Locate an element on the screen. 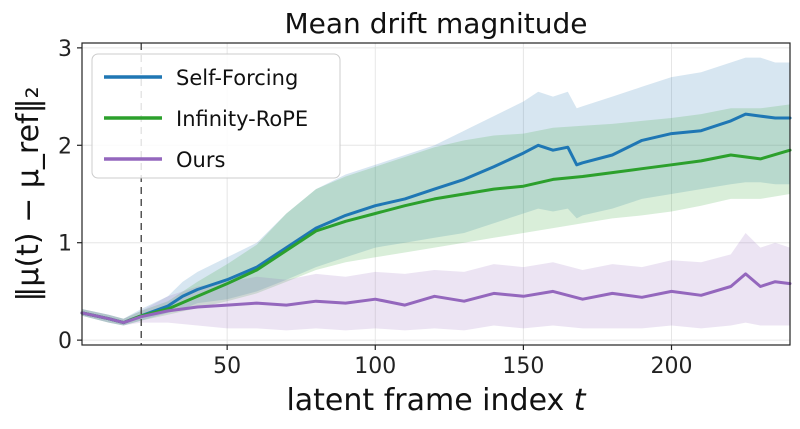 This screenshot has height=429, width=800. x-tick-label: 200 is located at coordinates (672, 366).